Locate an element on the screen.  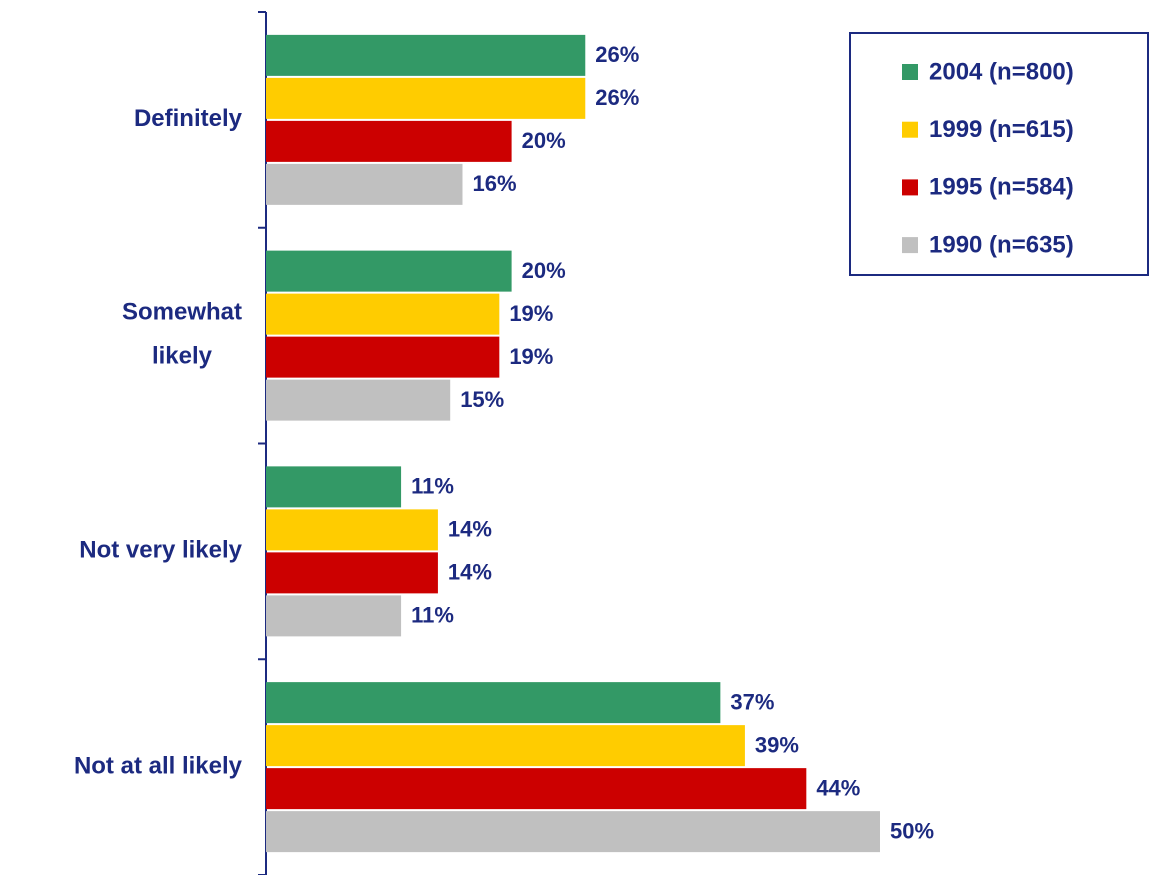
value-label: 16% is located at coordinates (494, 183).